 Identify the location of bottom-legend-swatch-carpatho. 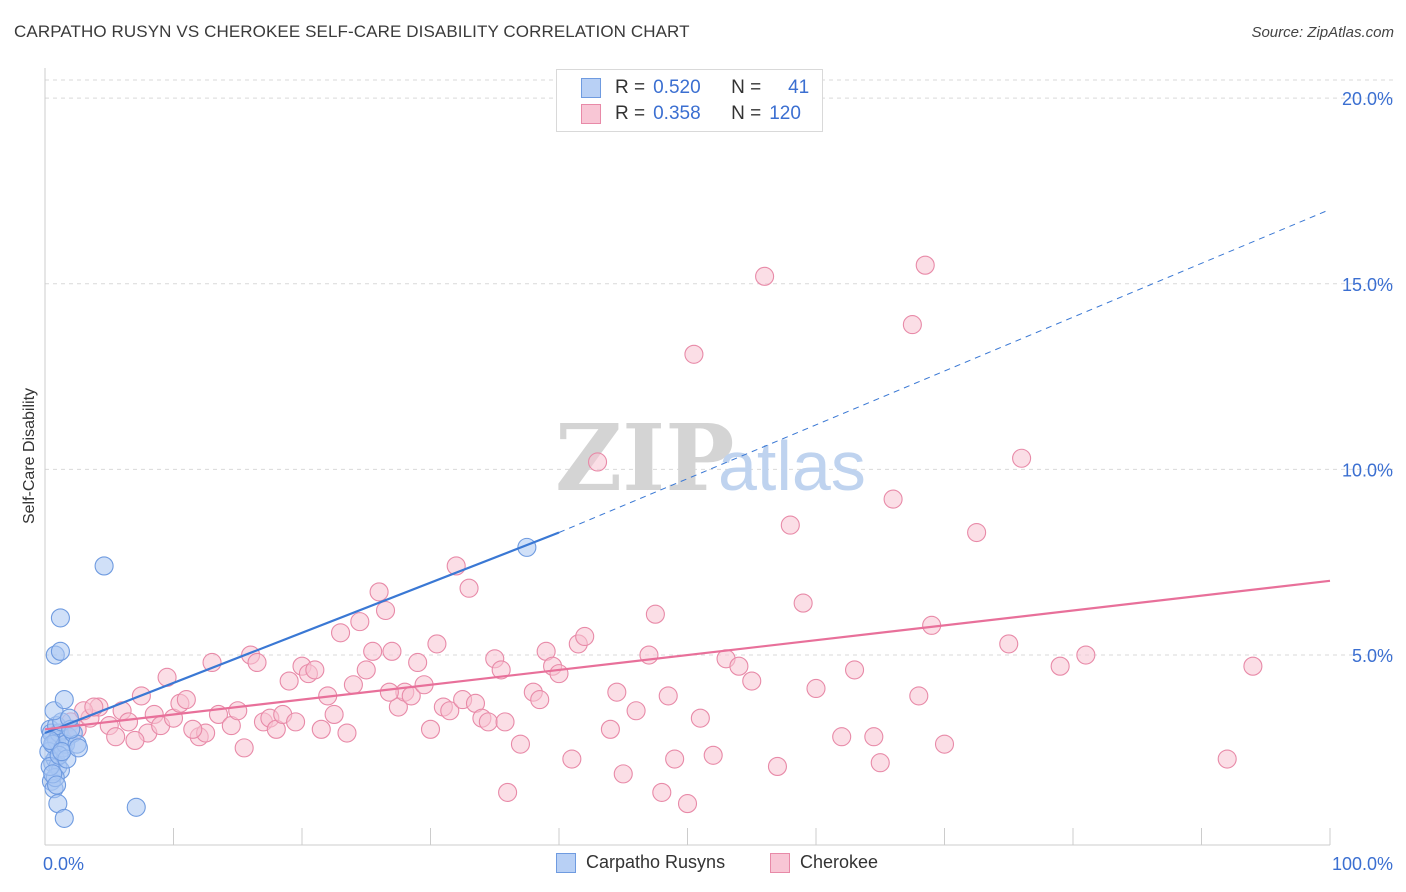
(566, 862).